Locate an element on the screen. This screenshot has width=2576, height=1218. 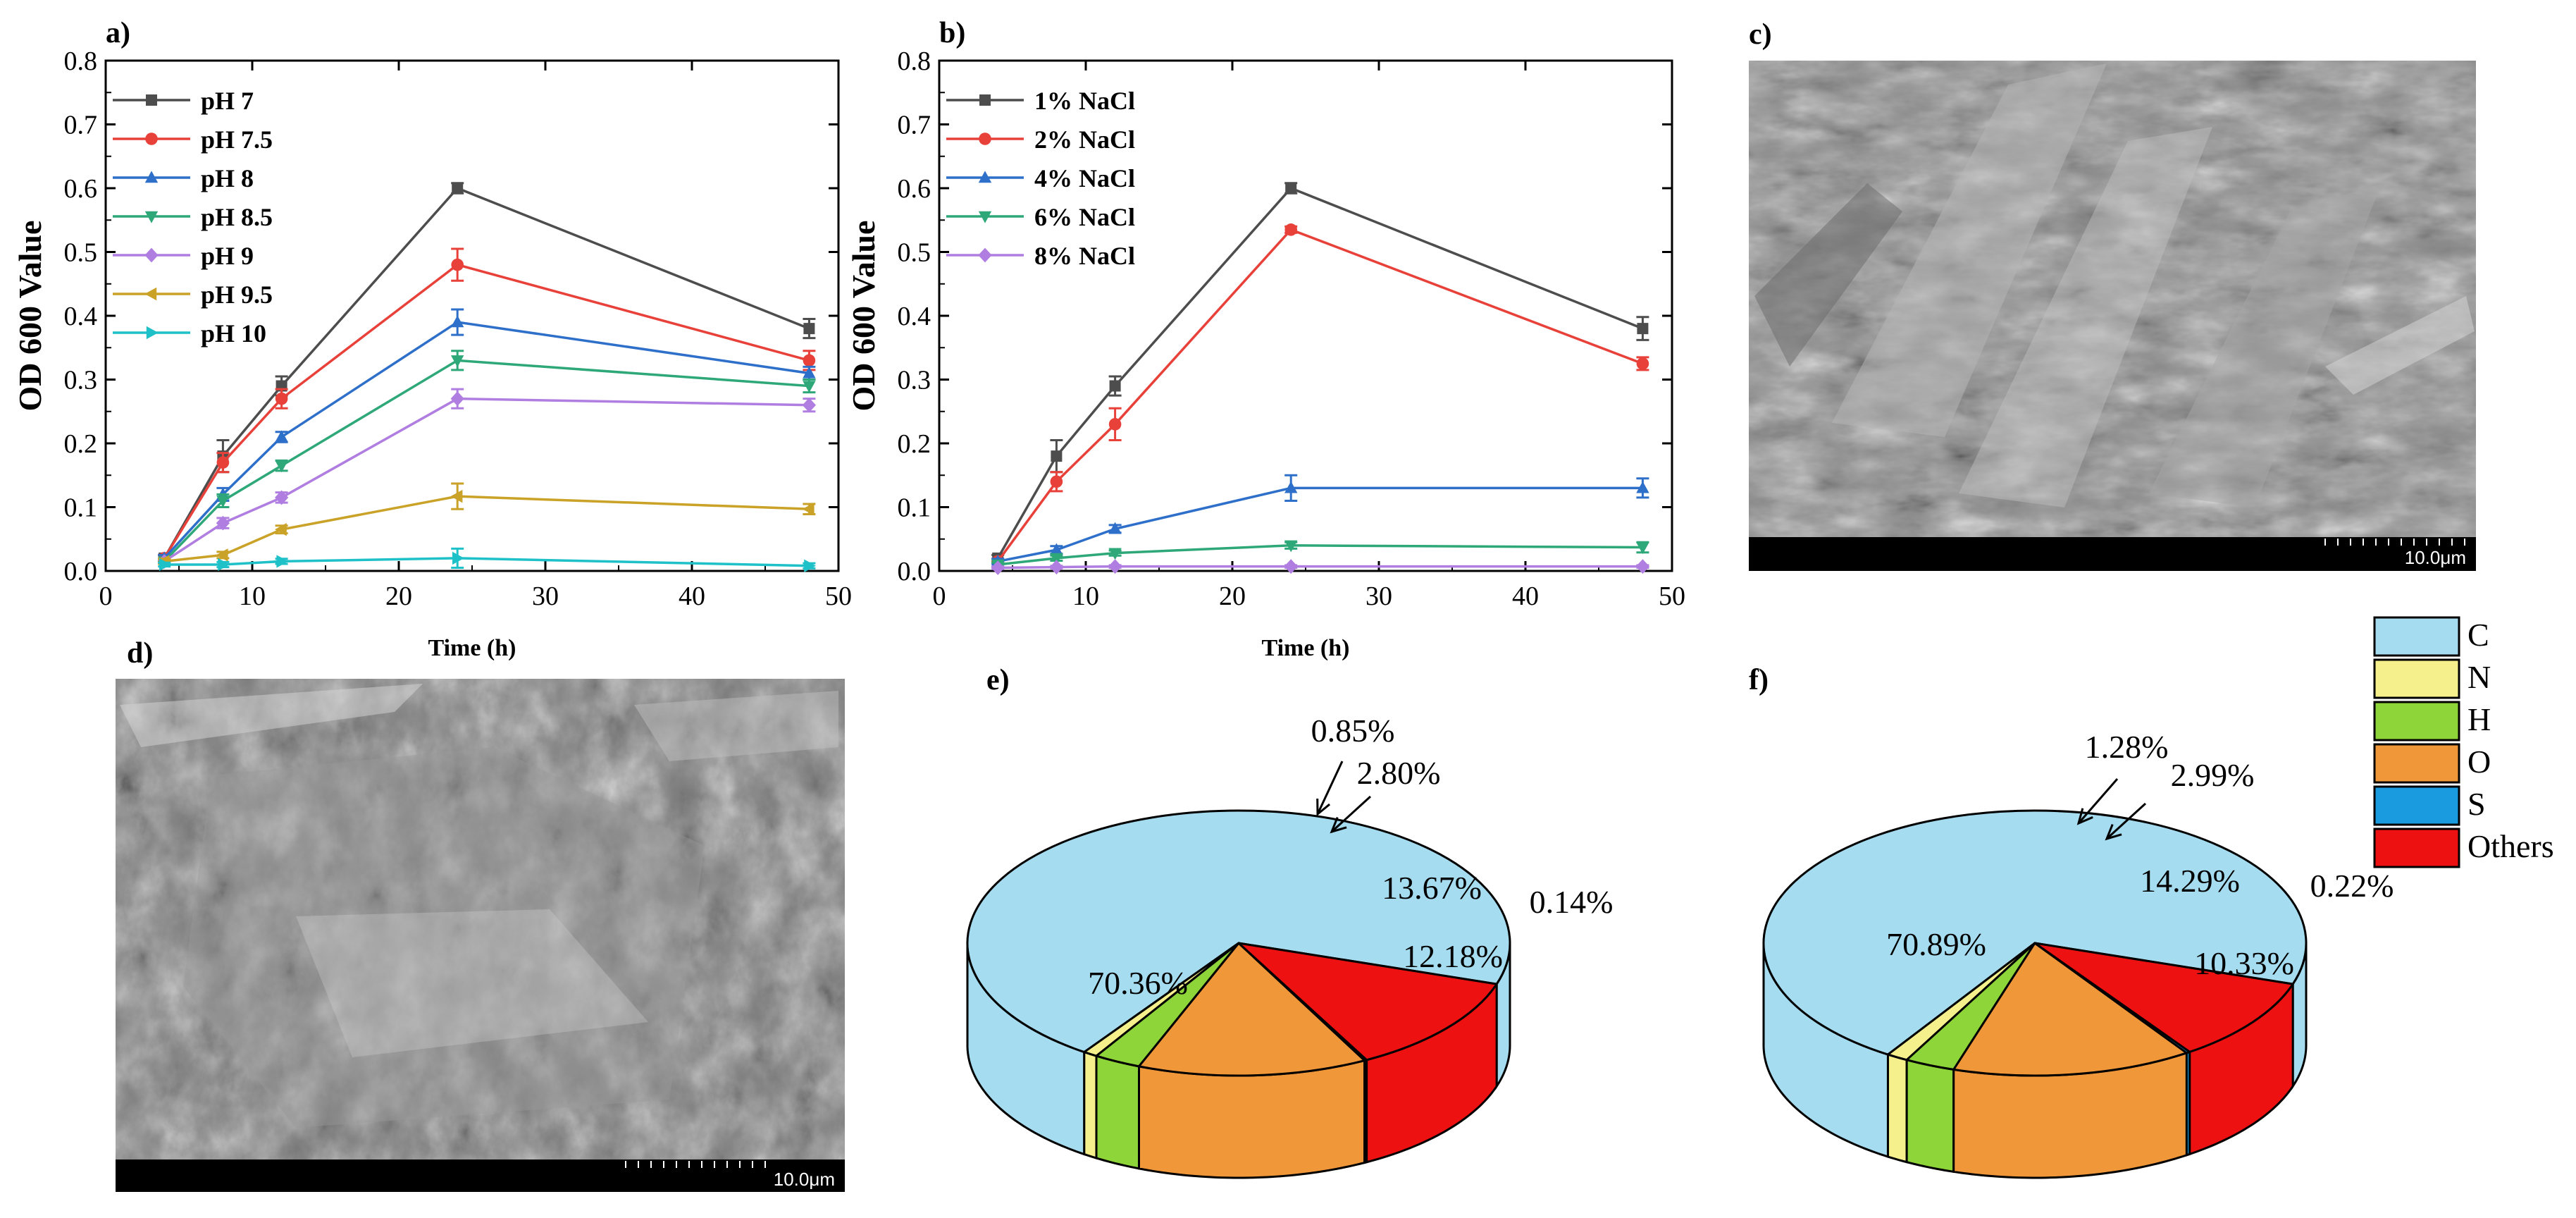
legend-element-label: N is located at coordinates (2479, 677).